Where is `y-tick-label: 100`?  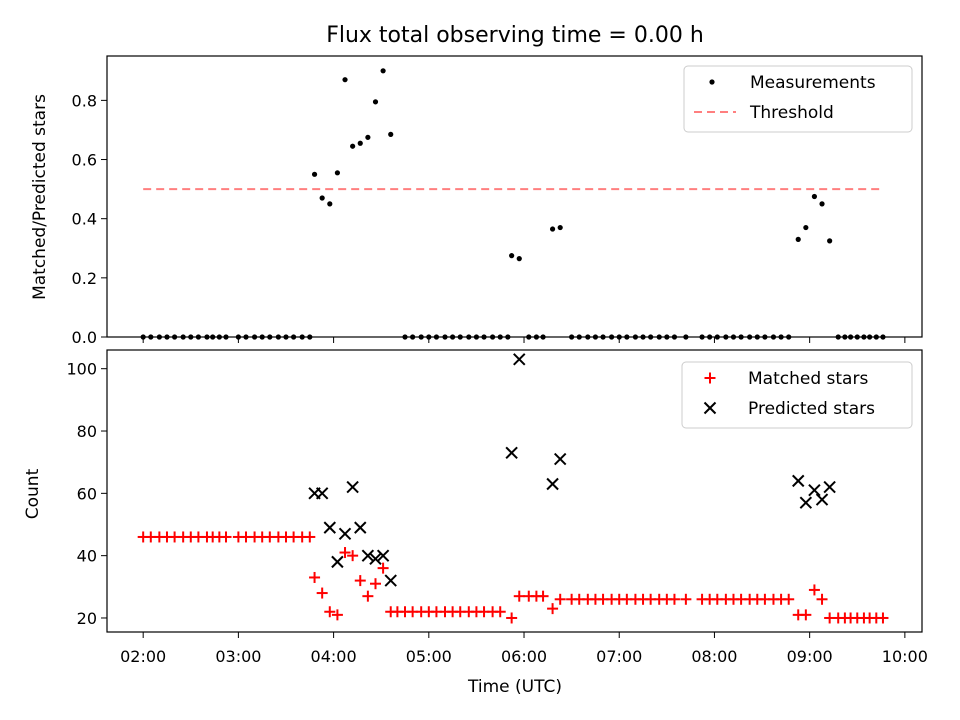
y-tick-label: 100 is located at coordinates (81, 369).